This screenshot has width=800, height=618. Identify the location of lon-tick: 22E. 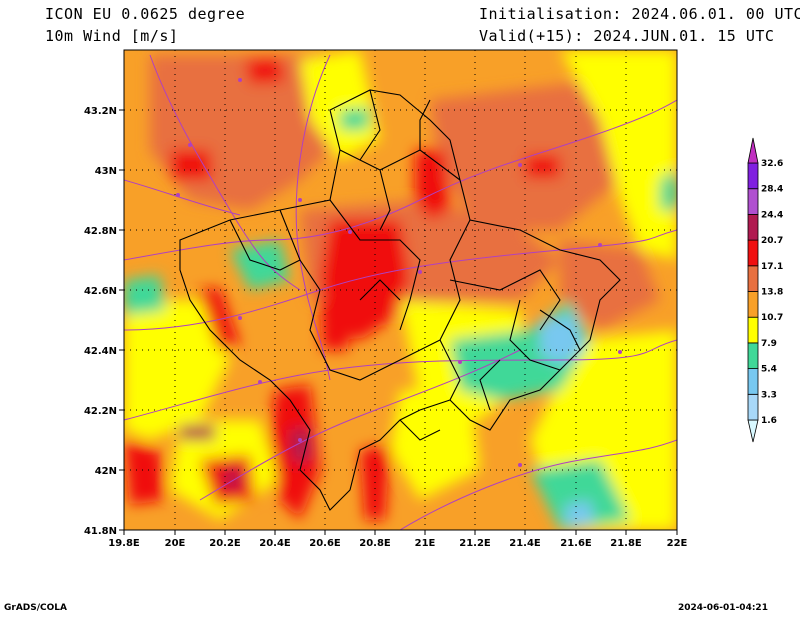
(677, 543).